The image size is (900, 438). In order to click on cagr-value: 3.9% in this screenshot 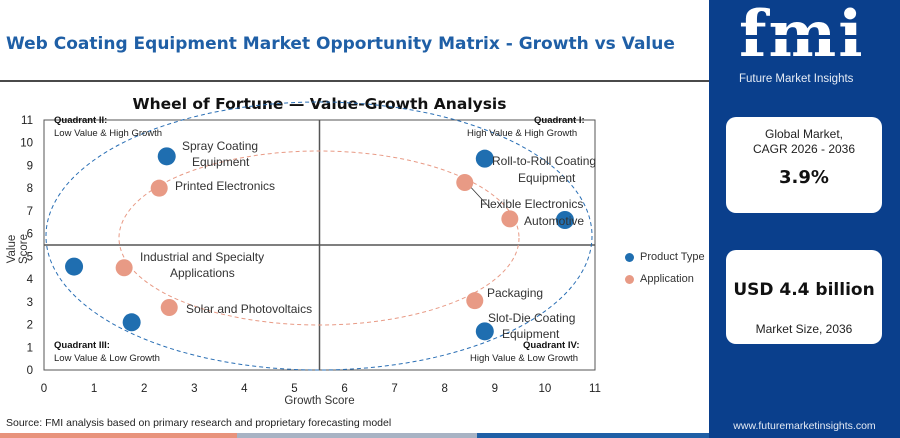, I will do `click(804, 177)`.